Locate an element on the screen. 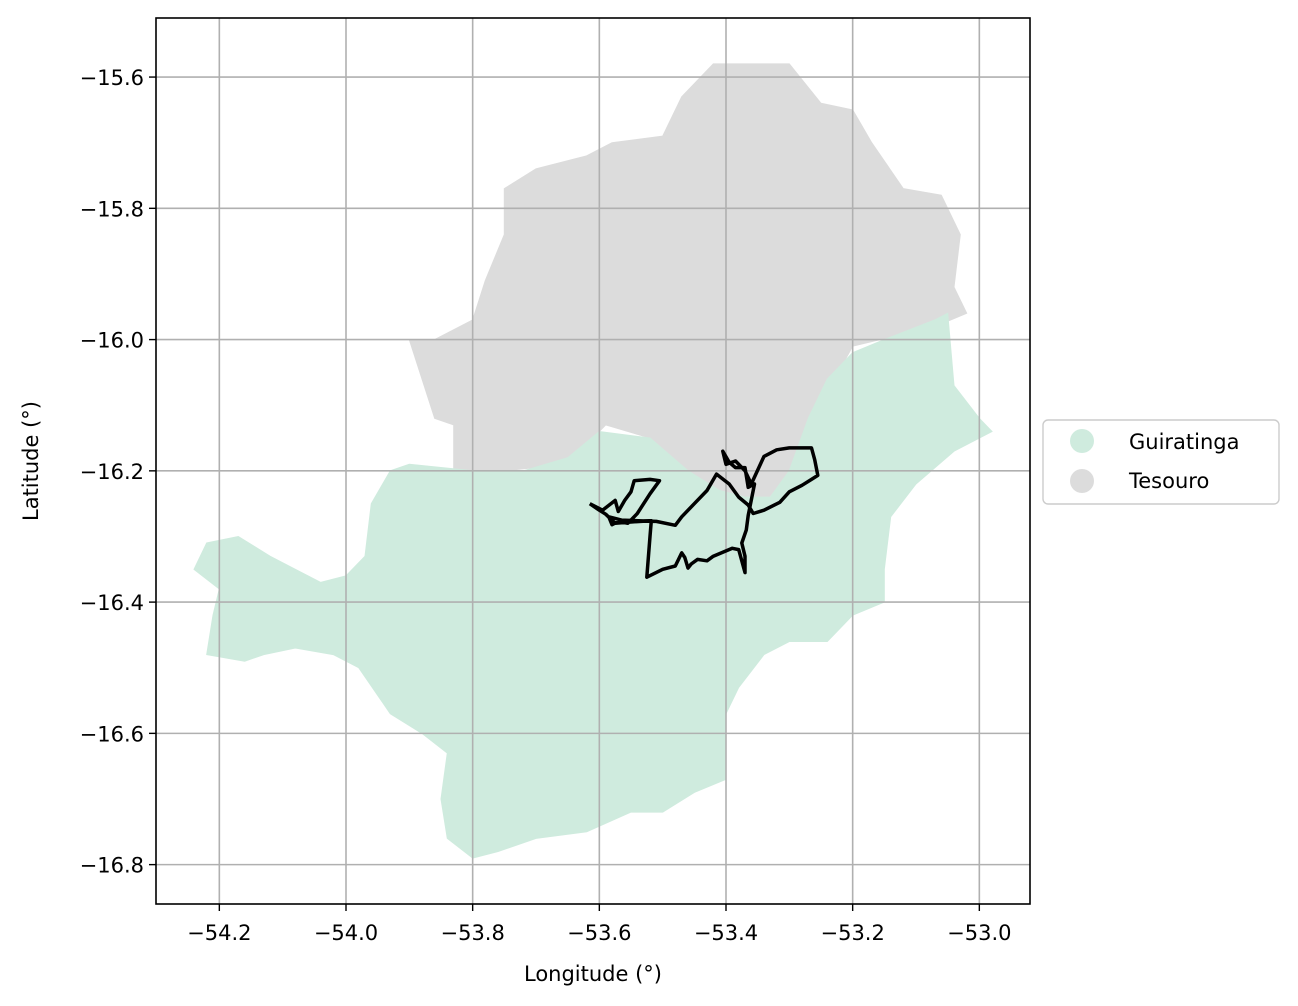 The width and height of the screenshot is (1298, 1006). y-axis-ticks: −15.6 −15.8 −16.0 −16.2 −16.4 −16.6 −16.8 is located at coordinates (118, 472).